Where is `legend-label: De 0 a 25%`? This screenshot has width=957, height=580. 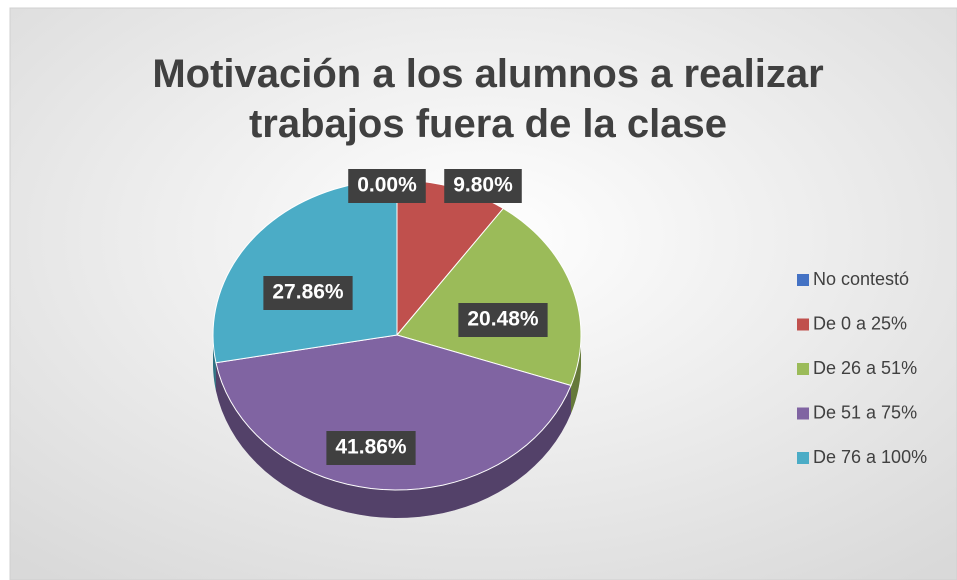 legend-label: De 0 a 25% is located at coordinates (860, 323).